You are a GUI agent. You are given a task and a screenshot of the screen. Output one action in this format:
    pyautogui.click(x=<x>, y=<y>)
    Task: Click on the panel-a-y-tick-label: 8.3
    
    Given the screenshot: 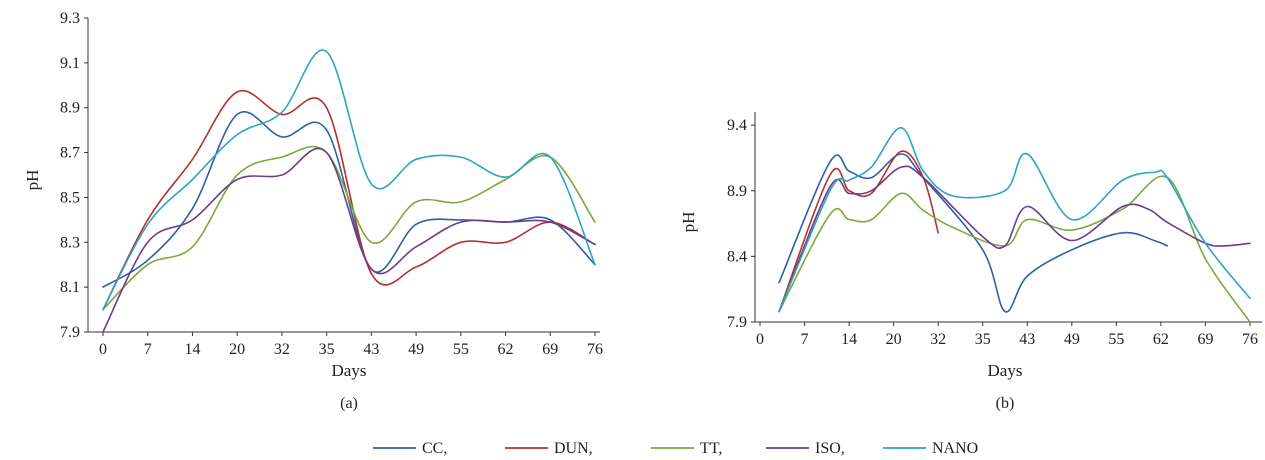 What is the action you would take?
    pyautogui.click(x=70, y=242)
    